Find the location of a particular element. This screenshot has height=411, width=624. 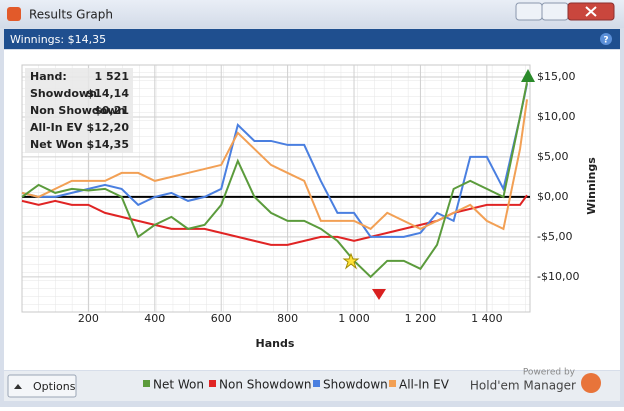

y-tick-label: $5,00 is located at coordinates (553, 156).